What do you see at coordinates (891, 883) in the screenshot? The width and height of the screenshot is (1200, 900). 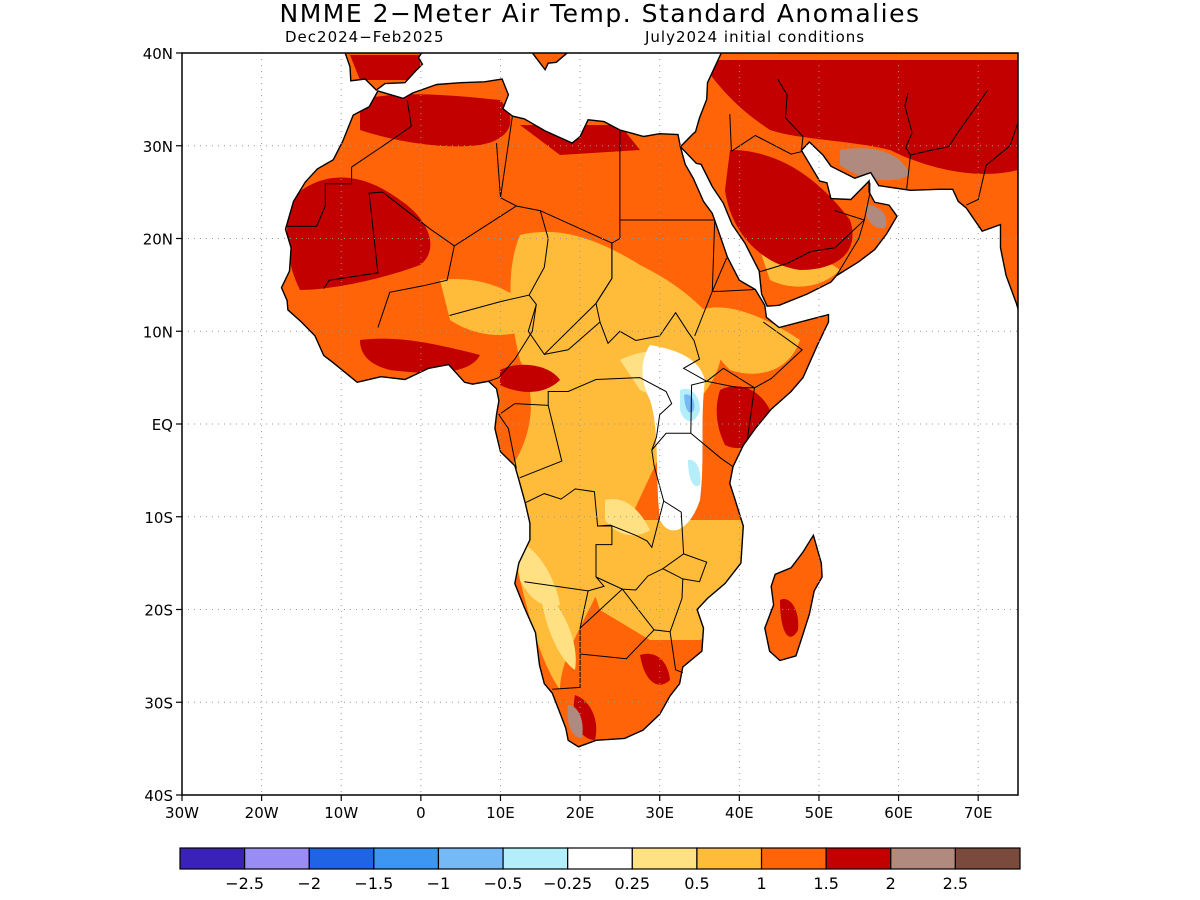 I see `colorbar-label: 2` at bounding box center [891, 883].